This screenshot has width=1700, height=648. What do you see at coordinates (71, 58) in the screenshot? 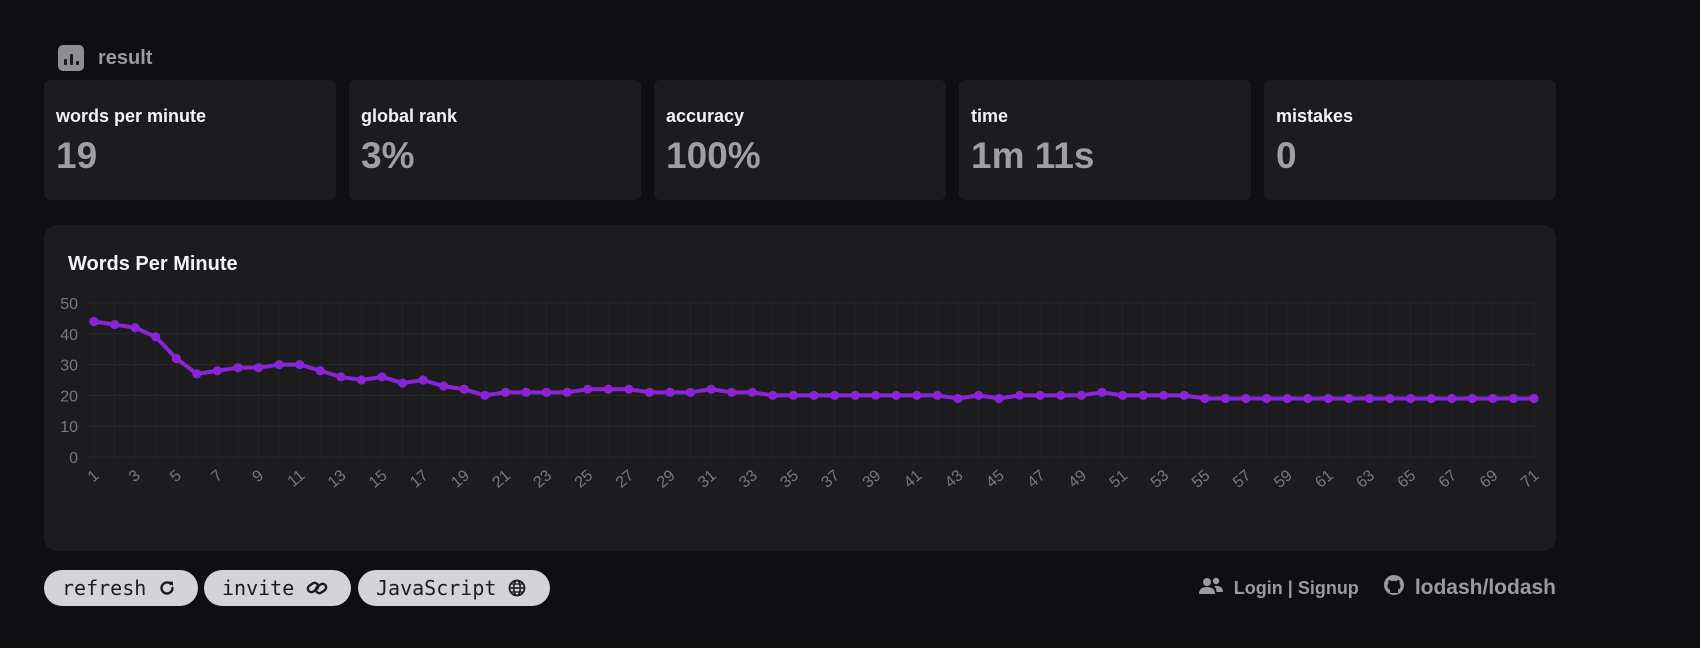
I see `bar-chart-icon` at bounding box center [71, 58].